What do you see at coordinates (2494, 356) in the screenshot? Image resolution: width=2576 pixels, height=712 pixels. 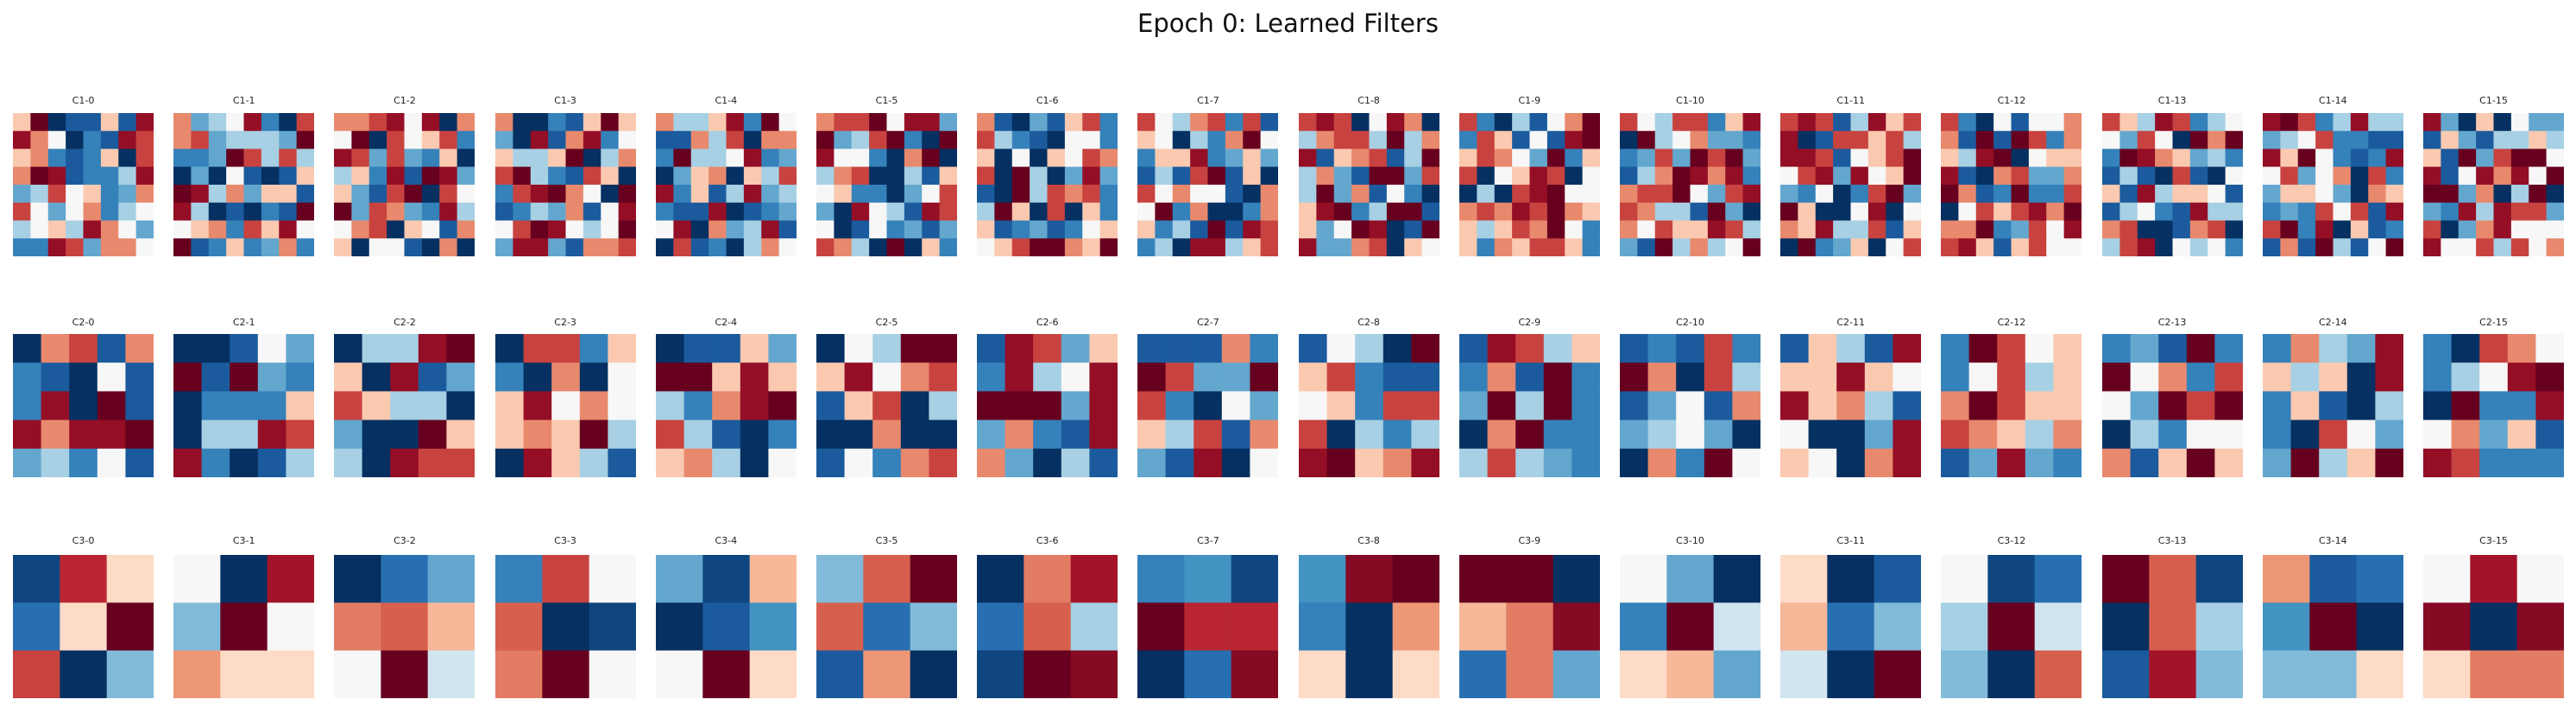 I see `filter-panel: C3-15` at bounding box center [2494, 356].